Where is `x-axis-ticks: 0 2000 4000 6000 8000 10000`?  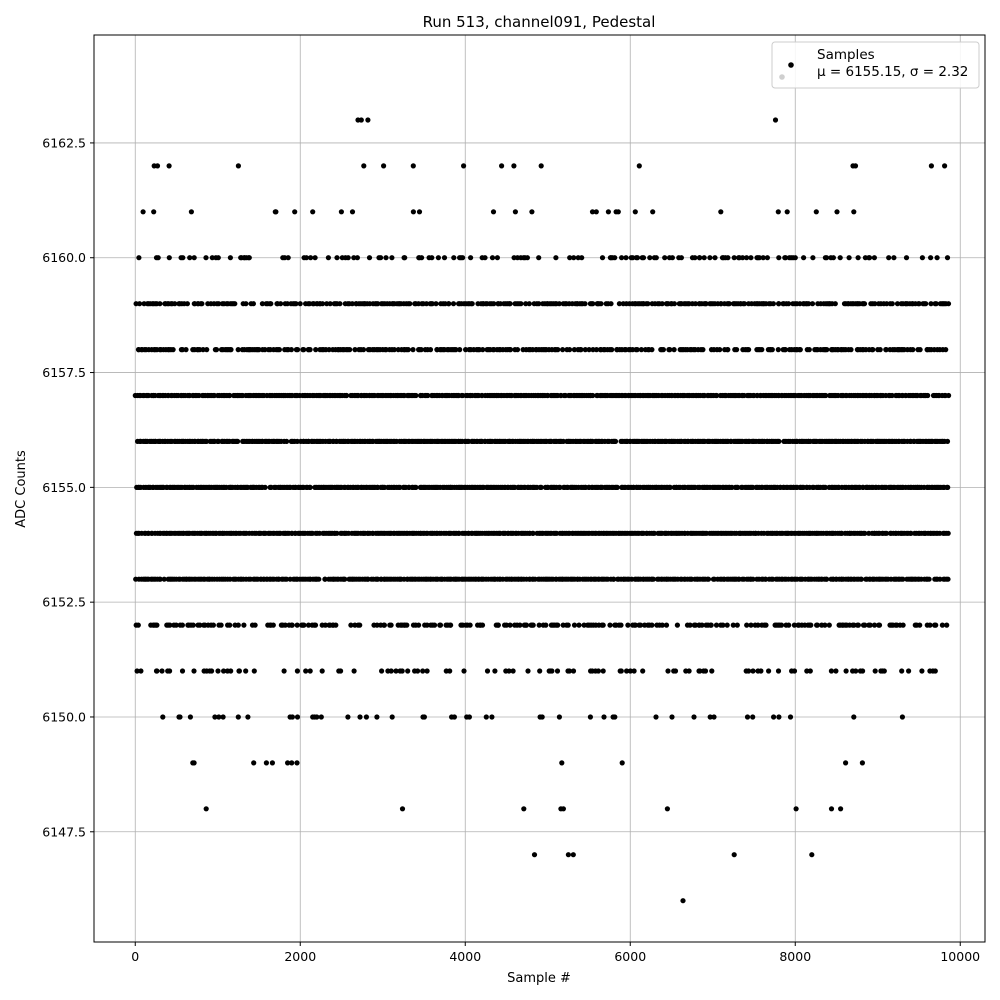
x-axis-ticks: 0 2000 4000 6000 8000 10000 is located at coordinates (555, 953).